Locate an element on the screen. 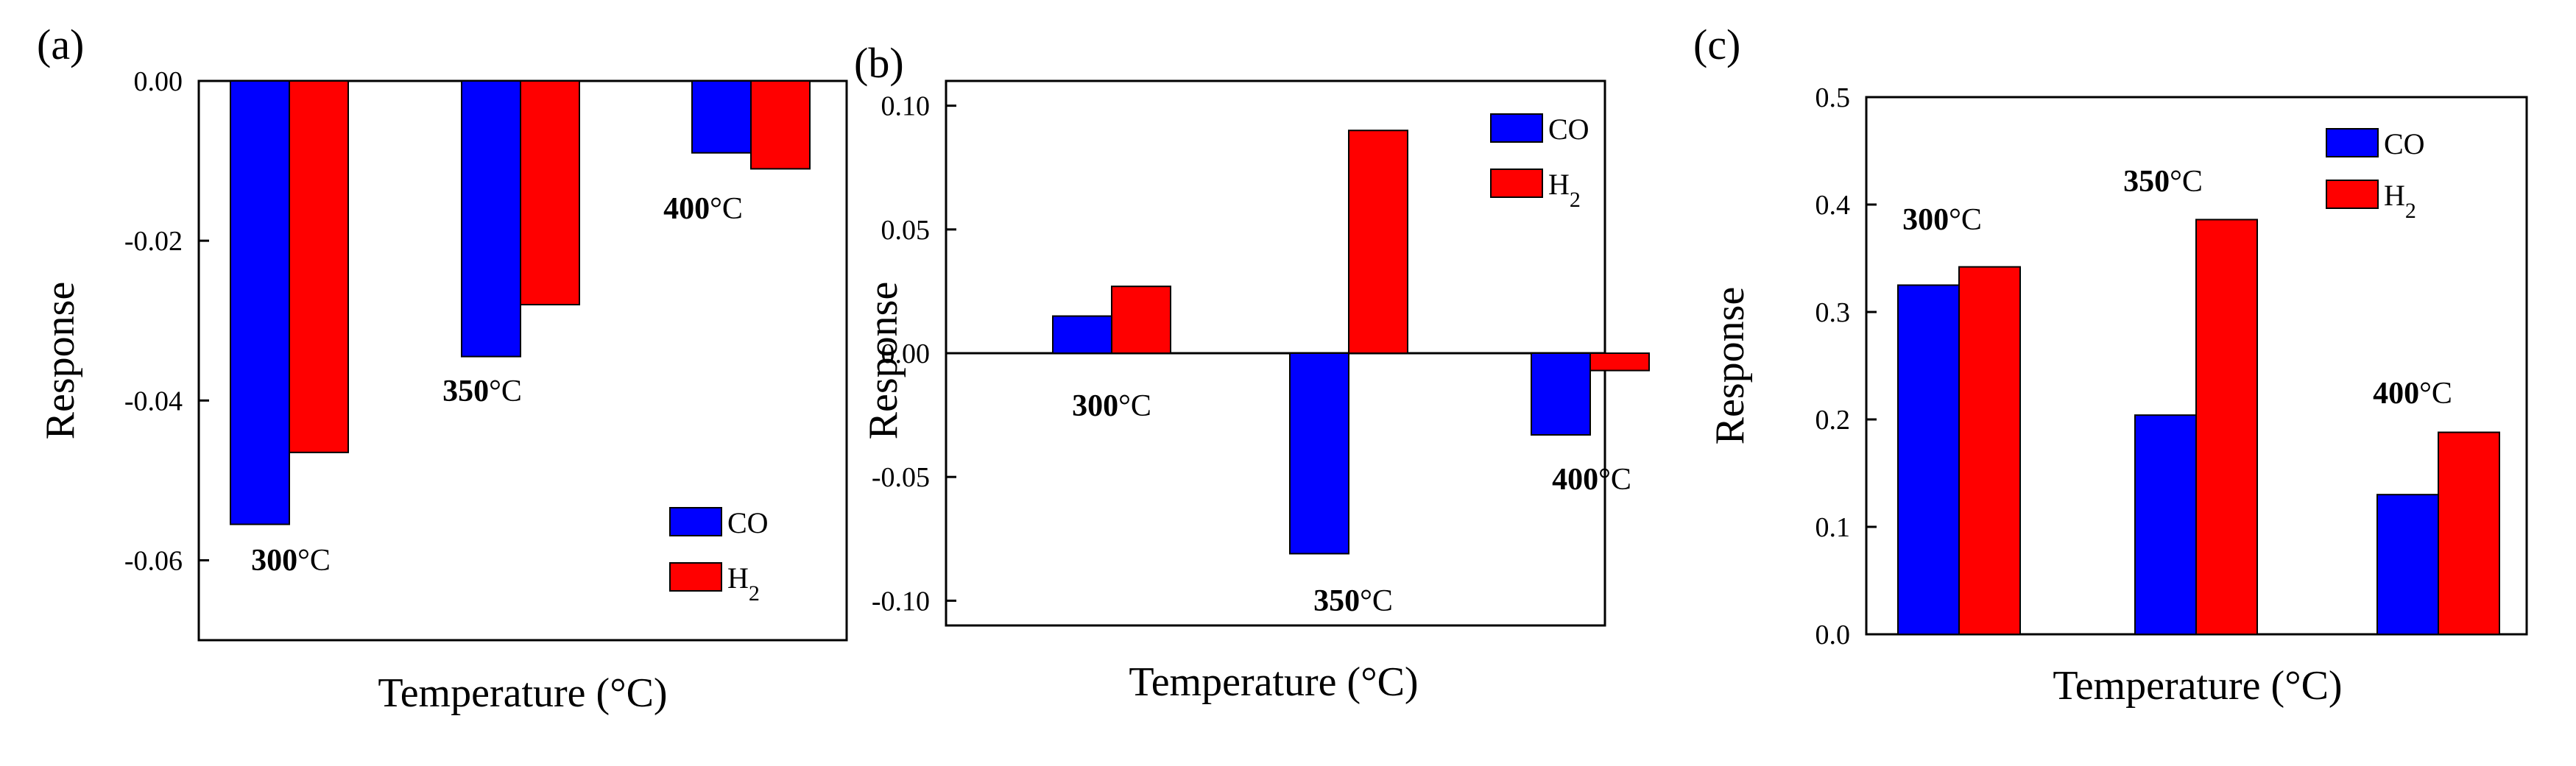  y-tick-label: -0.02 is located at coordinates (153, 241).